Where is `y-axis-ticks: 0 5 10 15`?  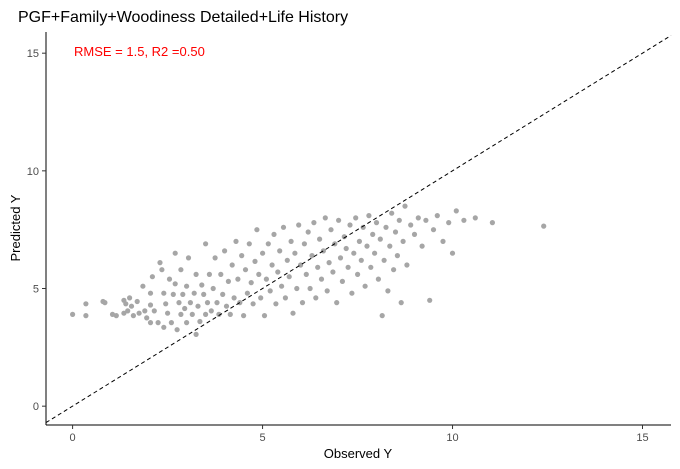 y-axis-ticks: 0 5 10 15 is located at coordinates (36, 230).